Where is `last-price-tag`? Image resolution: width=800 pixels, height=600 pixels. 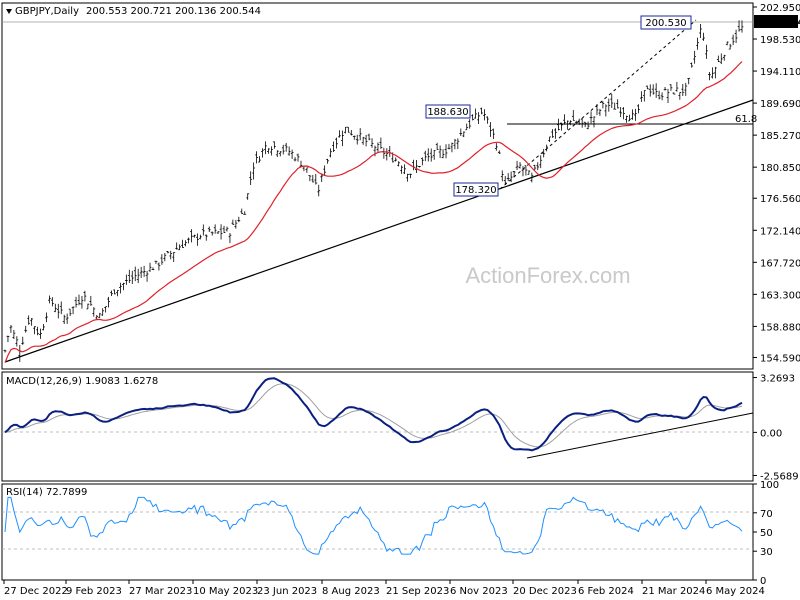
last-price-tag is located at coordinates (776, 21).